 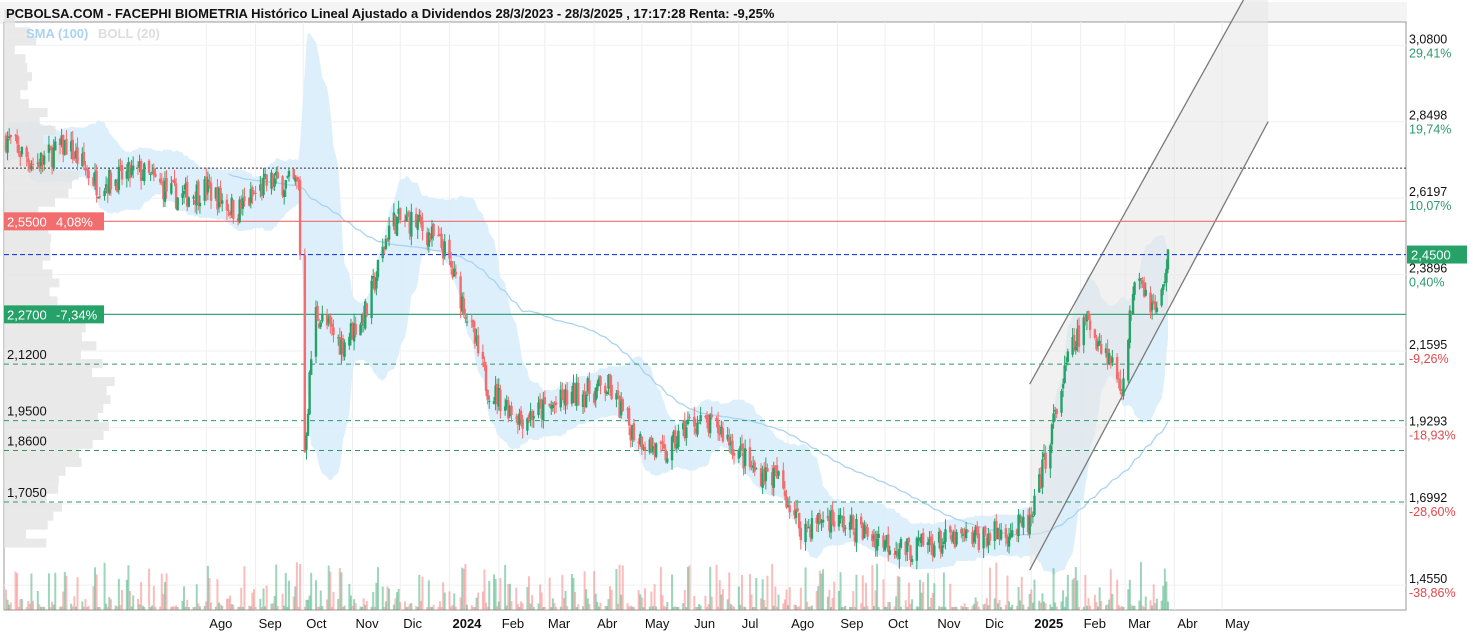 I want to click on support-label-pct: -7,34%, so click(x=77, y=314).